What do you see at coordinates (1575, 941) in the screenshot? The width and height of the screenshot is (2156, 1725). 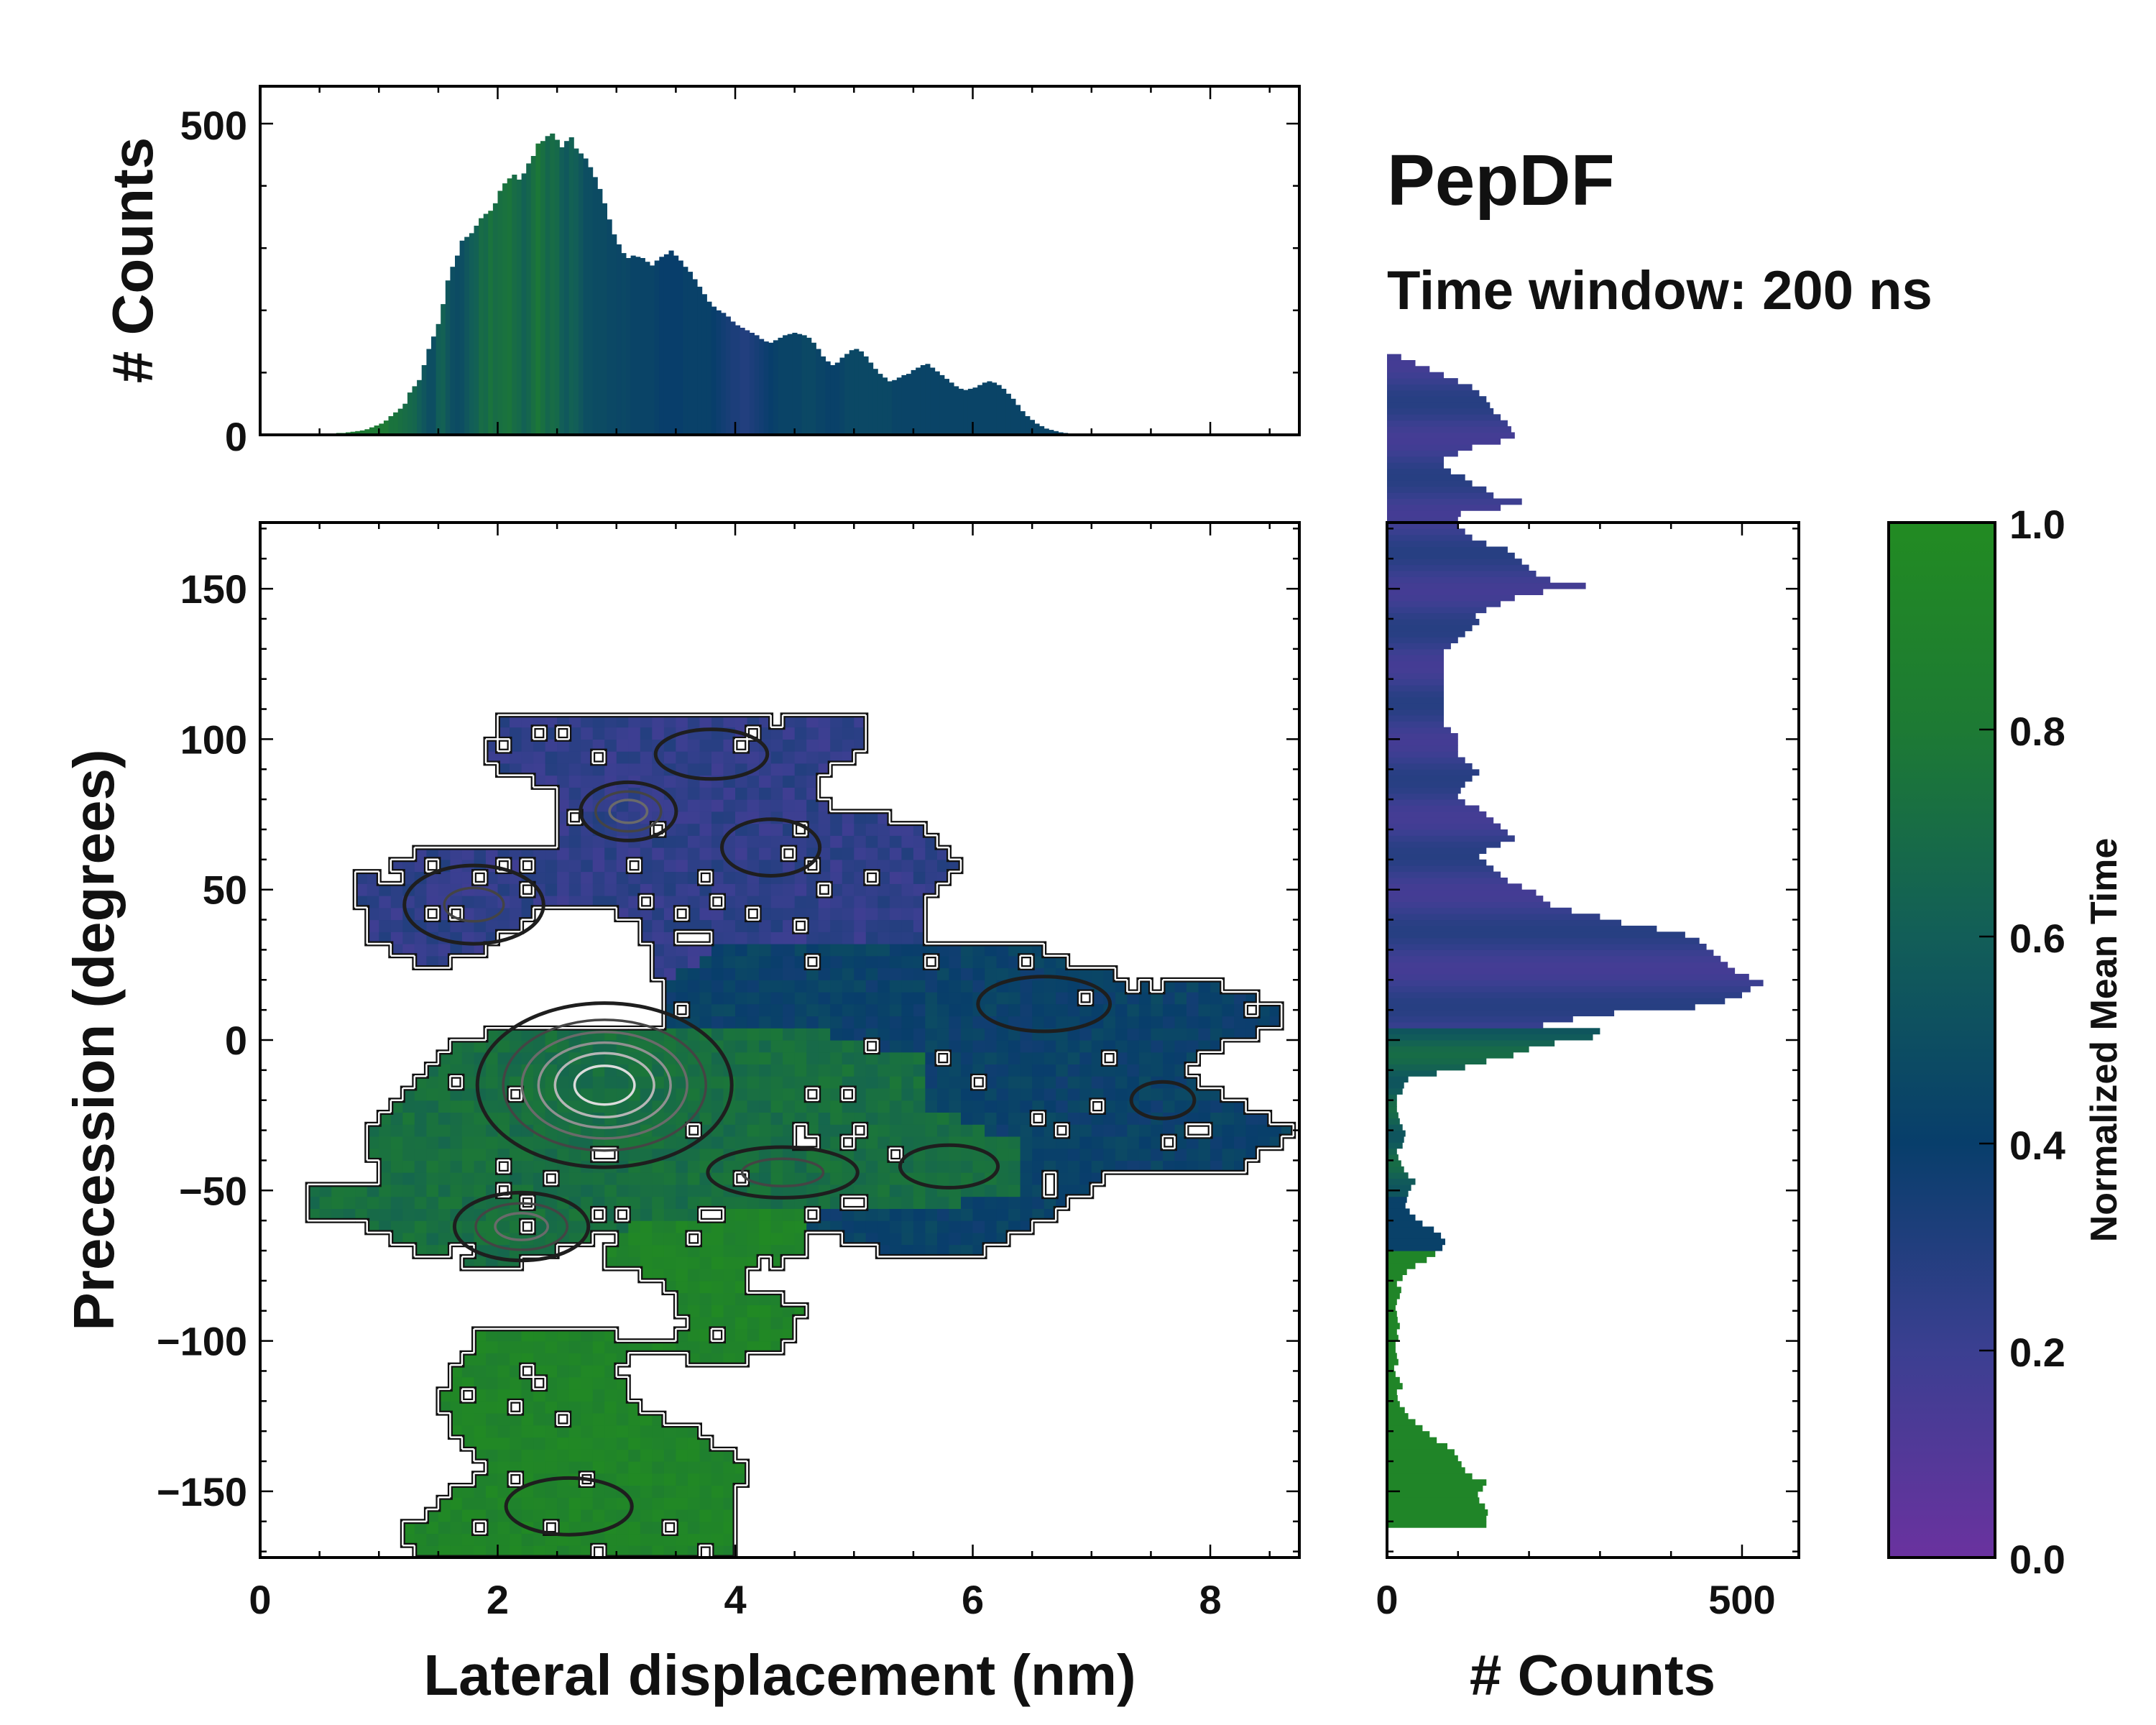 I see `right-histogram-bars` at bounding box center [1575, 941].